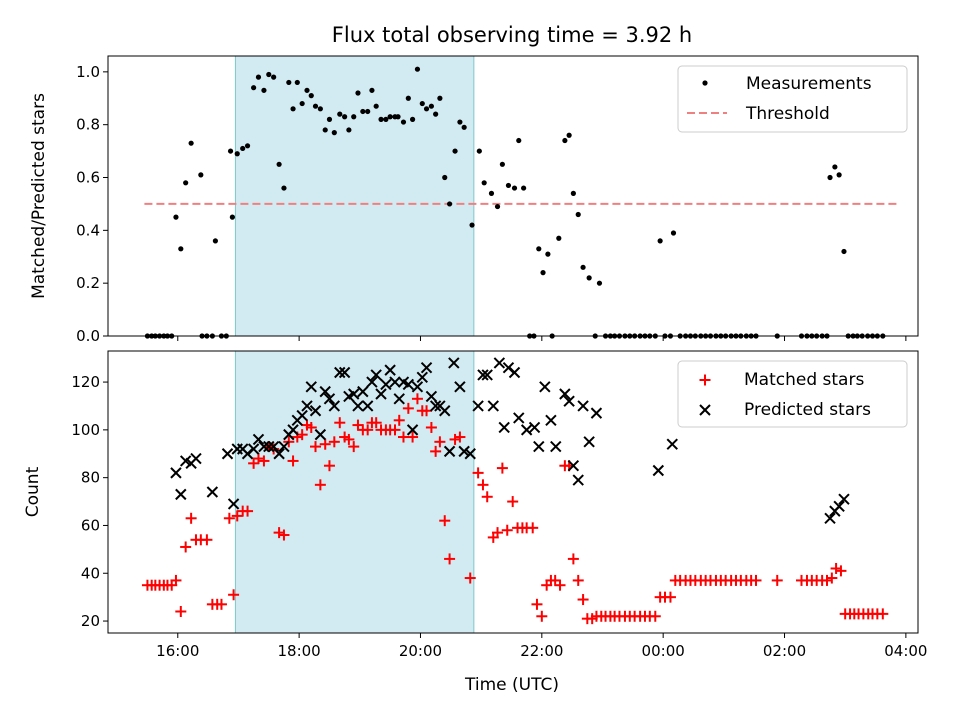  Describe the element at coordinates (792, 394) in the screenshot. I see `bottom-legend: Matched stars Predicted stars` at that location.